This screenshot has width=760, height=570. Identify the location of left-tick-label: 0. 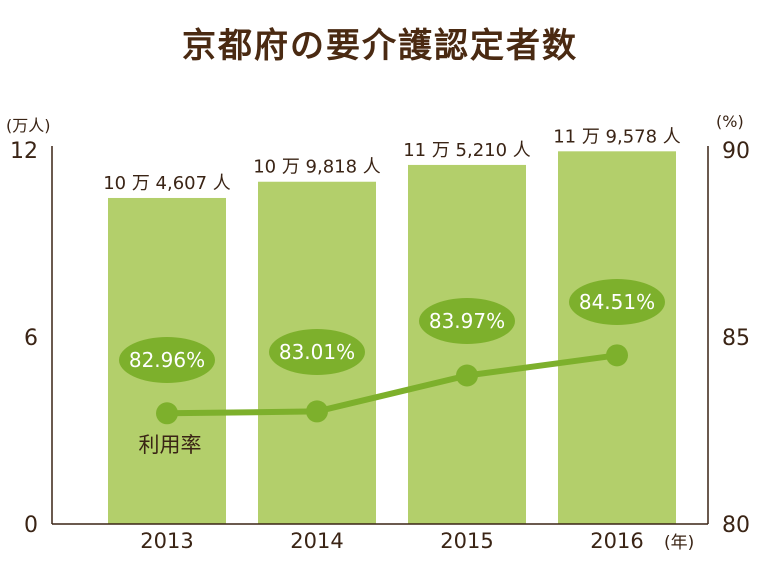
(31, 525).